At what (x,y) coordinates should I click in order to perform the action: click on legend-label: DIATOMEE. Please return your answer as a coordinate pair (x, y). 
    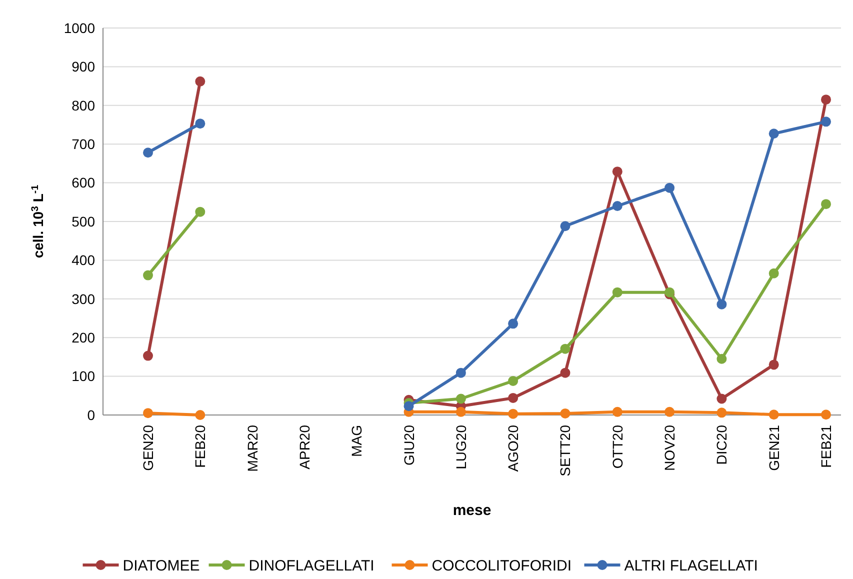
    Looking at the image, I should click on (161, 565).